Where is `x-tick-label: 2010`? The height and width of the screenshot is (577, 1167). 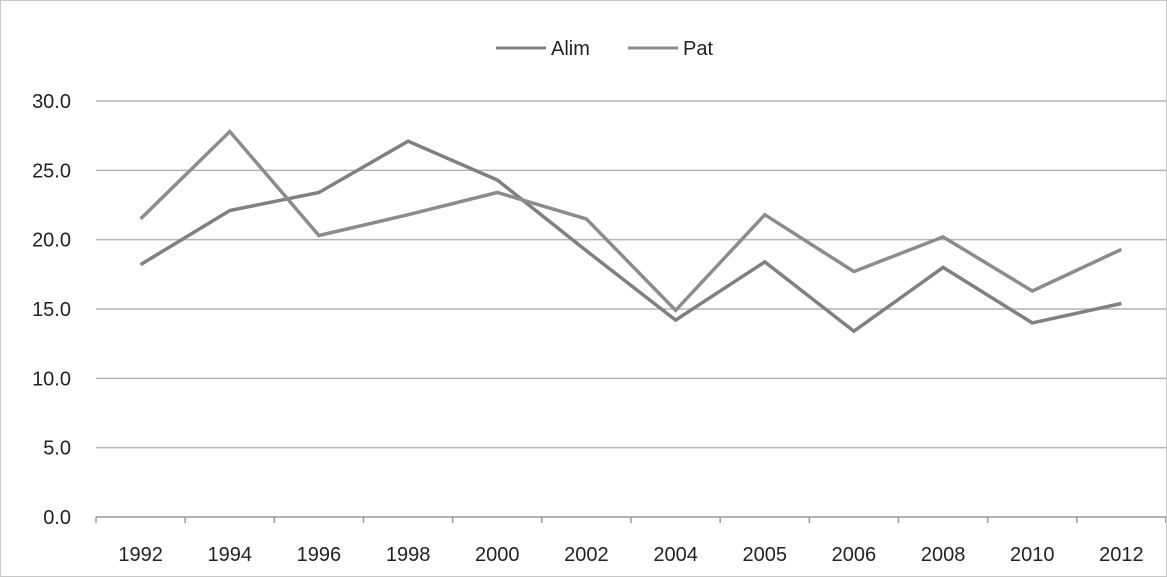 x-tick-label: 2010 is located at coordinates (1032, 555).